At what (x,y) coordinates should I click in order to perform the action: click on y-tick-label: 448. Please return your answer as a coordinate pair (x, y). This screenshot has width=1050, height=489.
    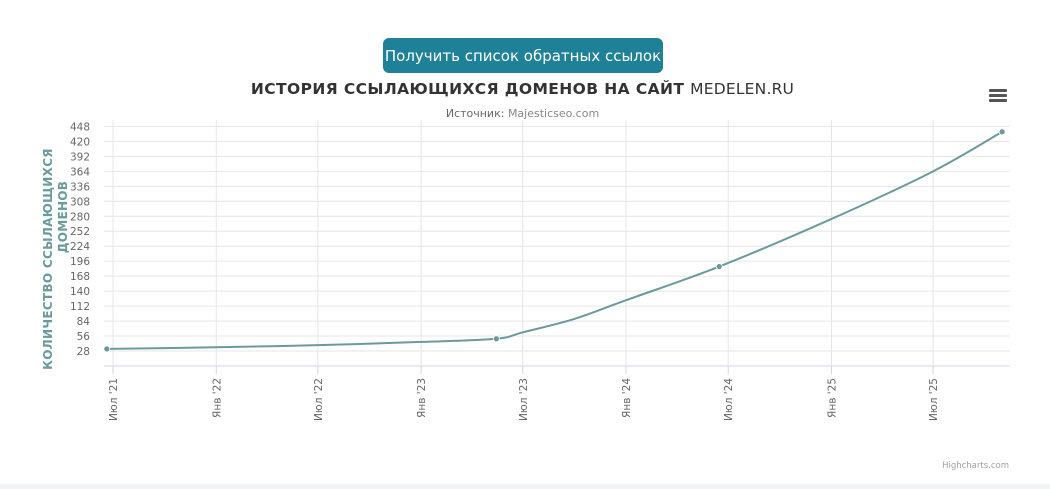
    Looking at the image, I should click on (80, 127).